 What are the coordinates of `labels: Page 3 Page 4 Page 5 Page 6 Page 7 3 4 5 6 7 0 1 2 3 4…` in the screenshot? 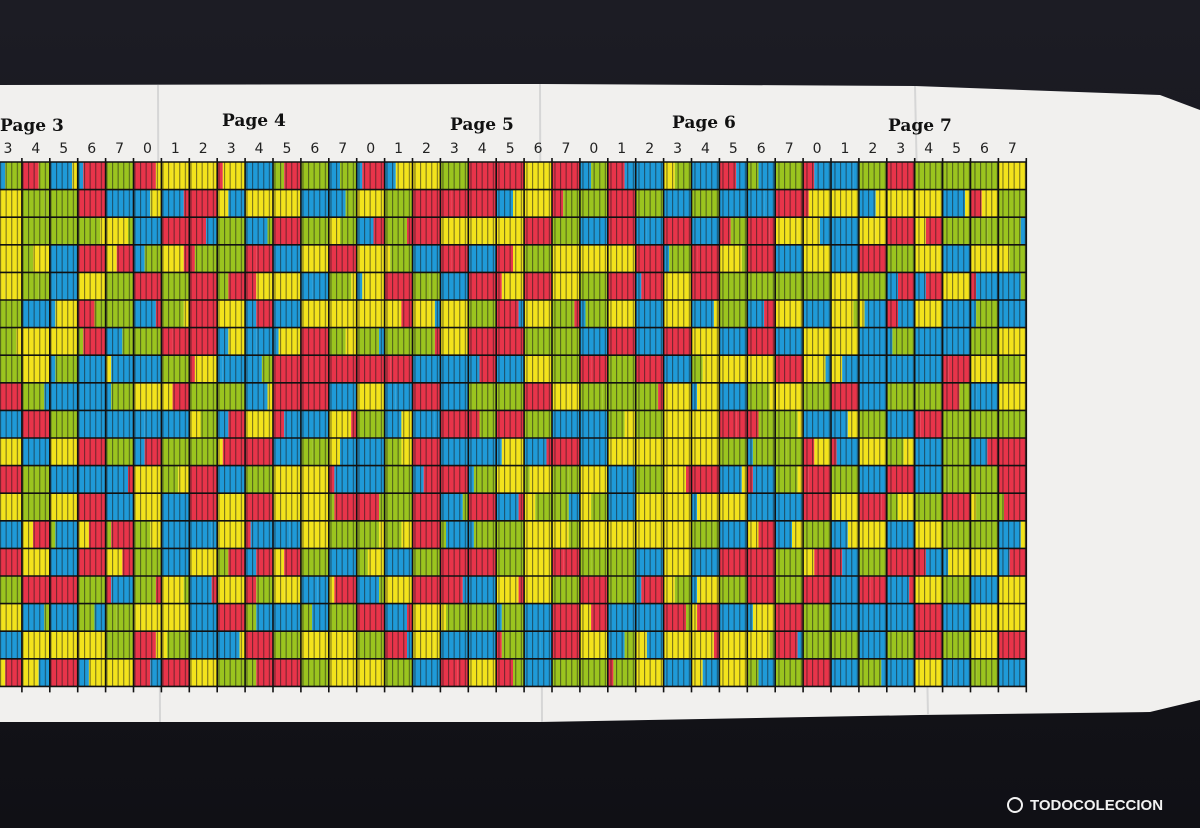 It's located at (508, 134).